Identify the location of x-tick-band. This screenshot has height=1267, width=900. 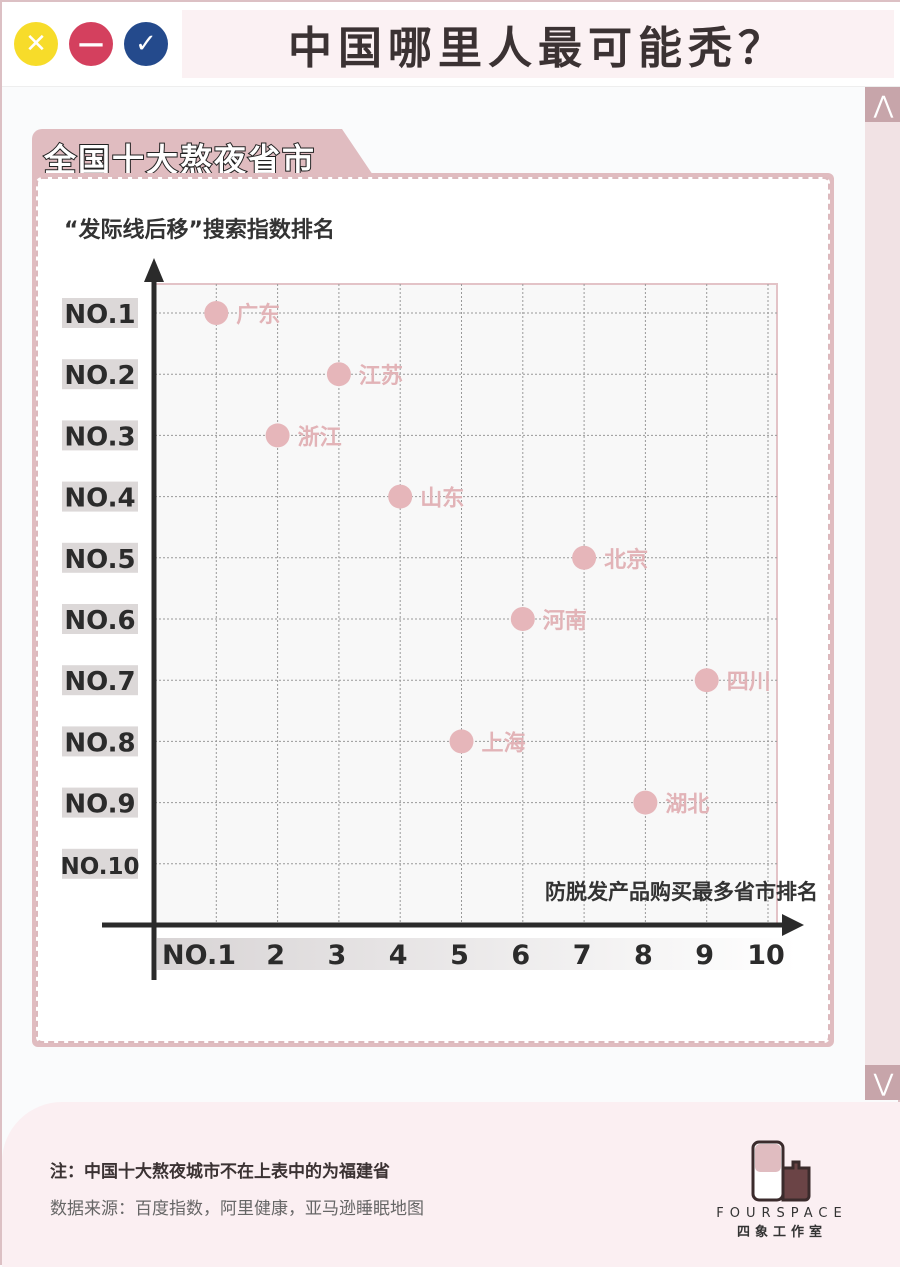
(477, 954).